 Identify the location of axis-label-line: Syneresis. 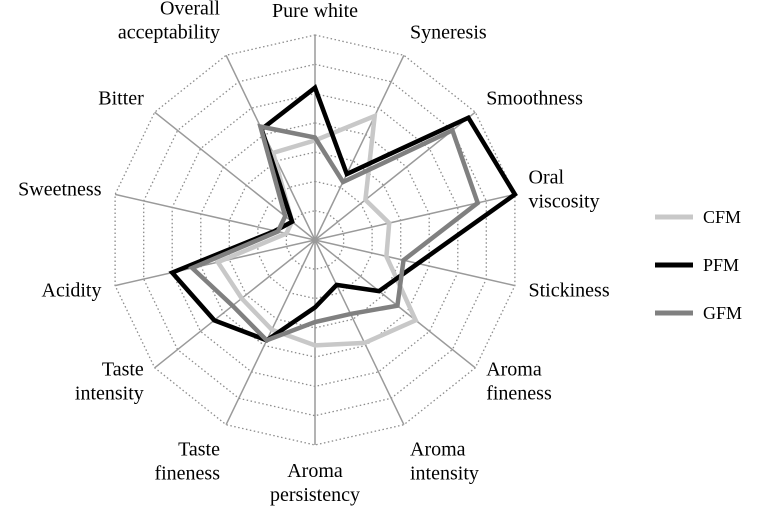
(448, 33).